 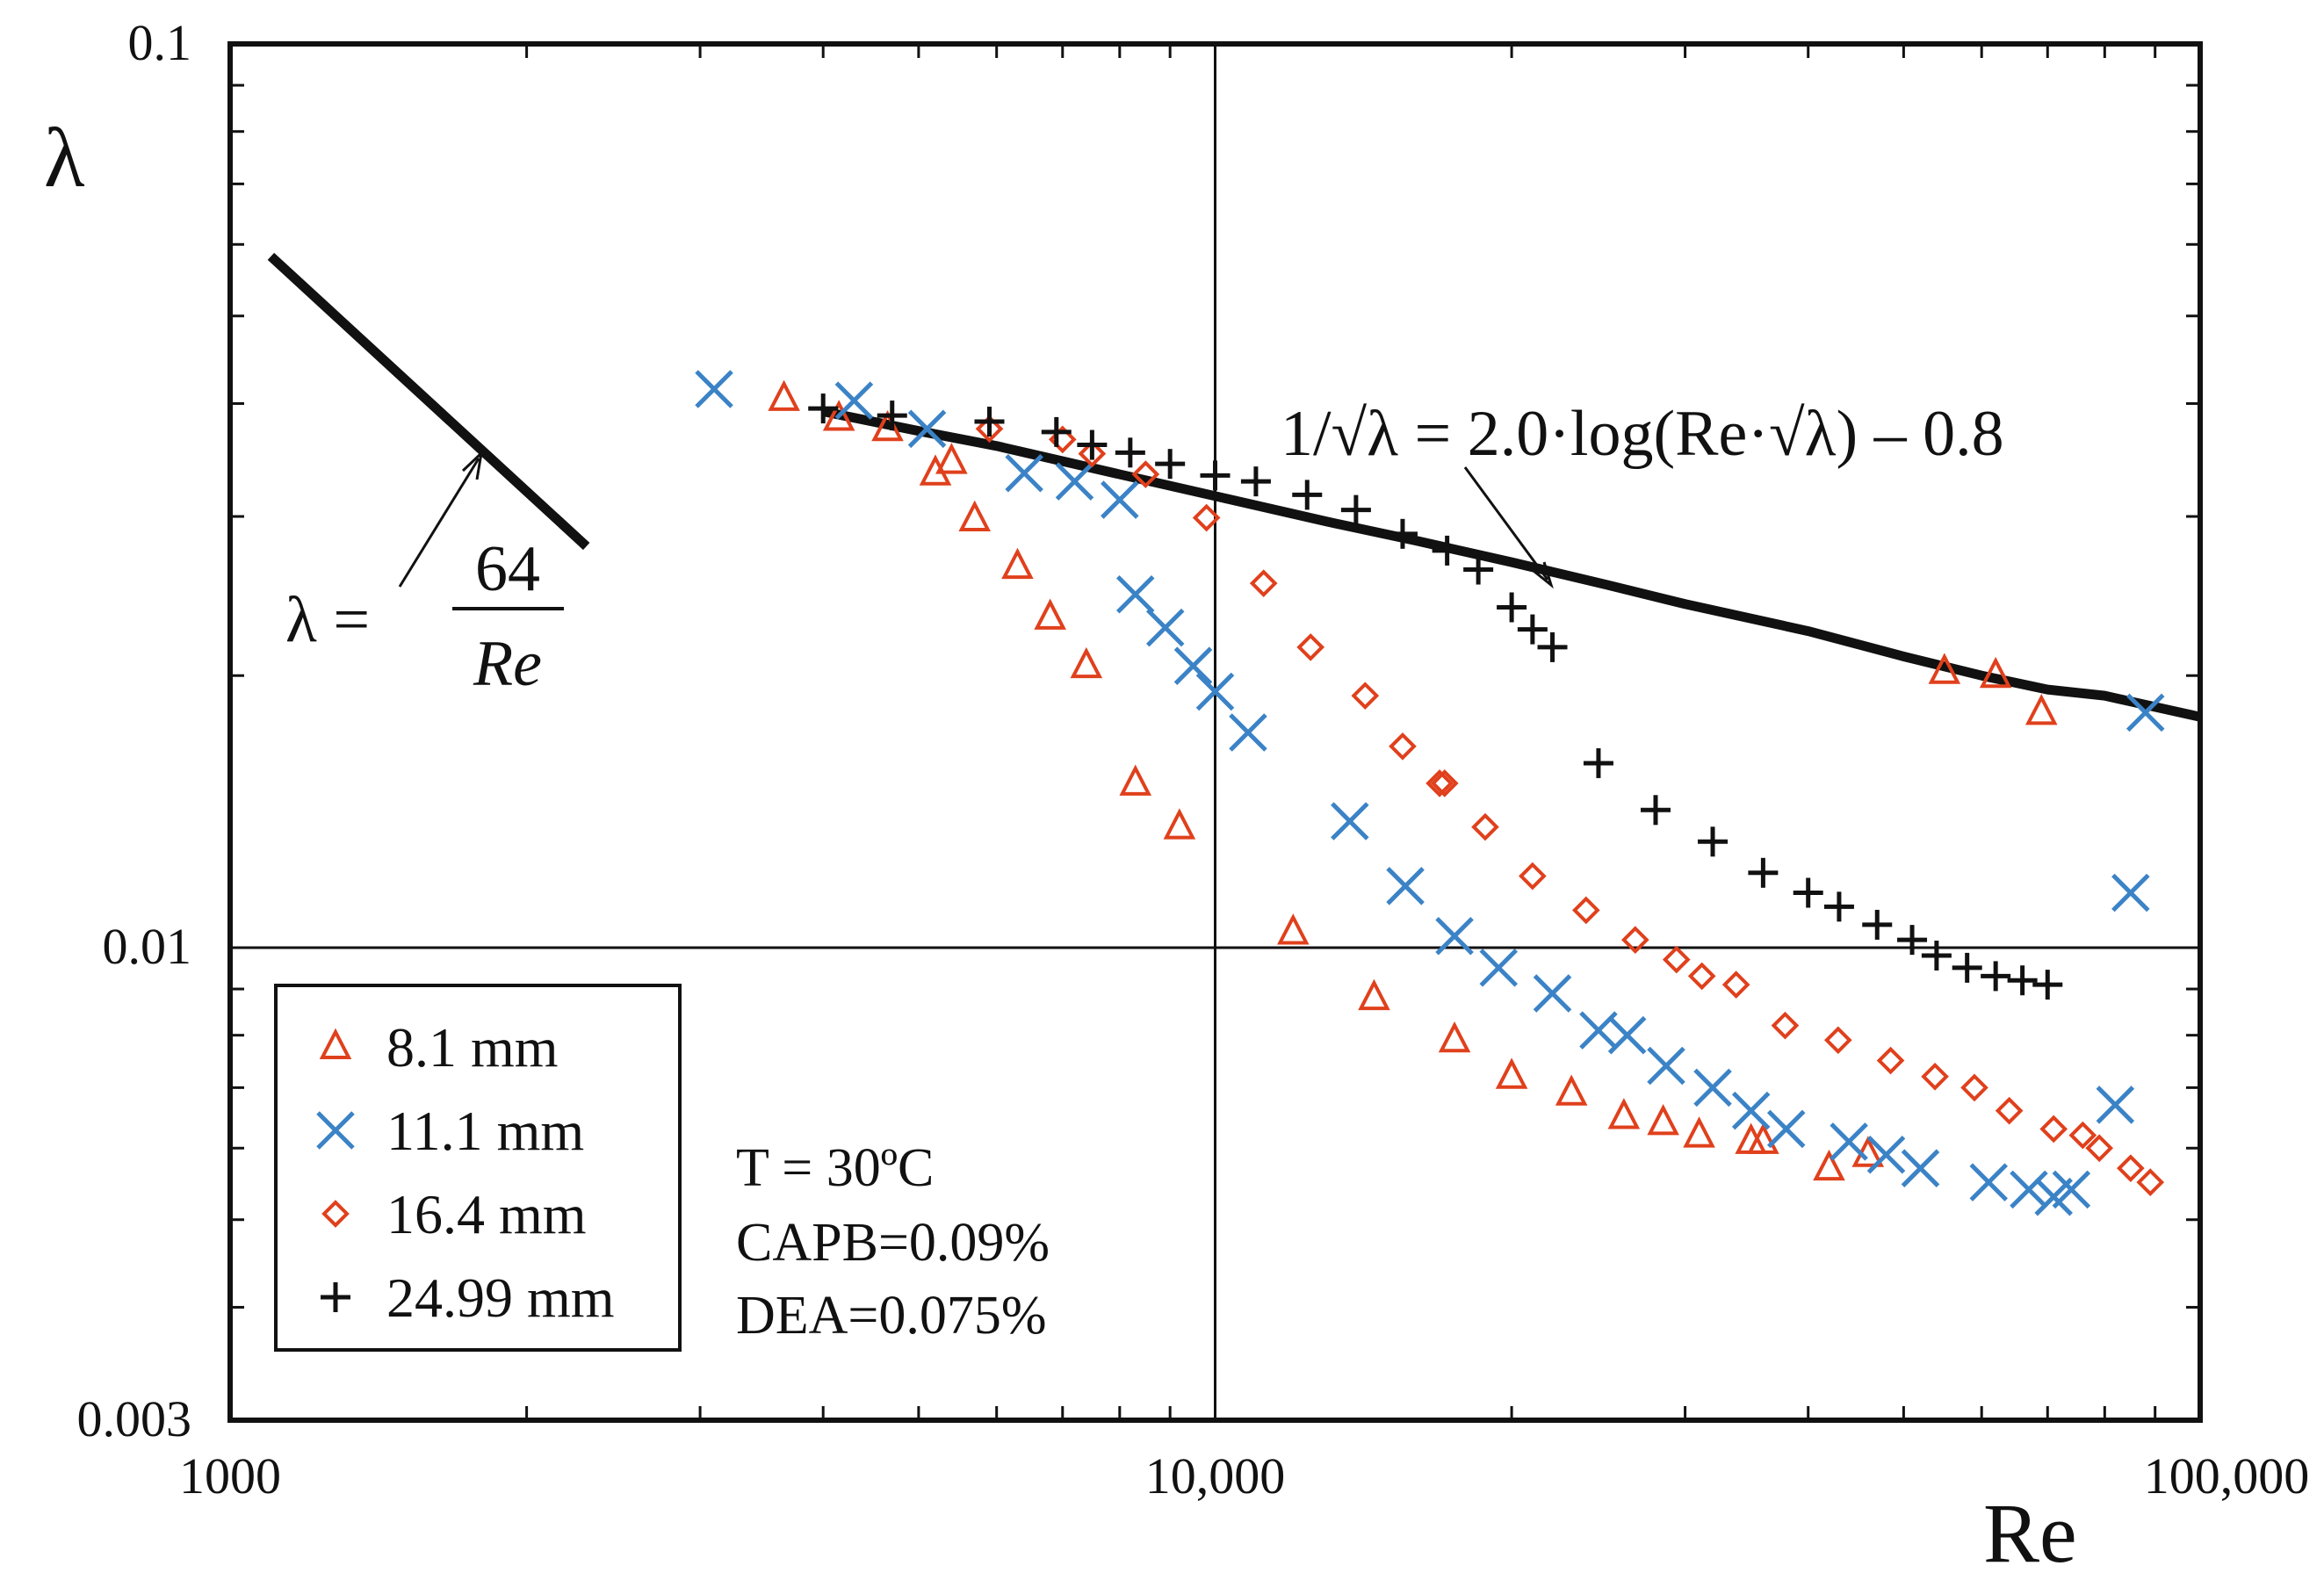 What do you see at coordinates (472, 1047) in the screenshot?
I see `legend-label-0: 8.1 mm` at bounding box center [472, 1047].